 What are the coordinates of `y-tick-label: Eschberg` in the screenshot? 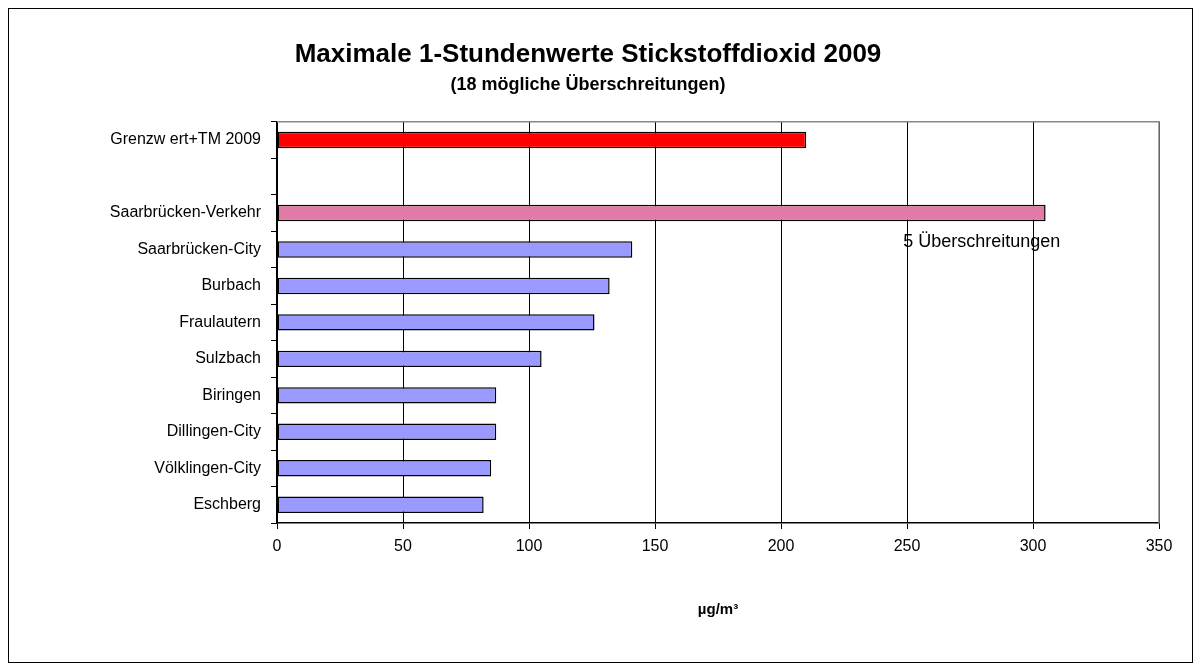 It's located at (227, 504).